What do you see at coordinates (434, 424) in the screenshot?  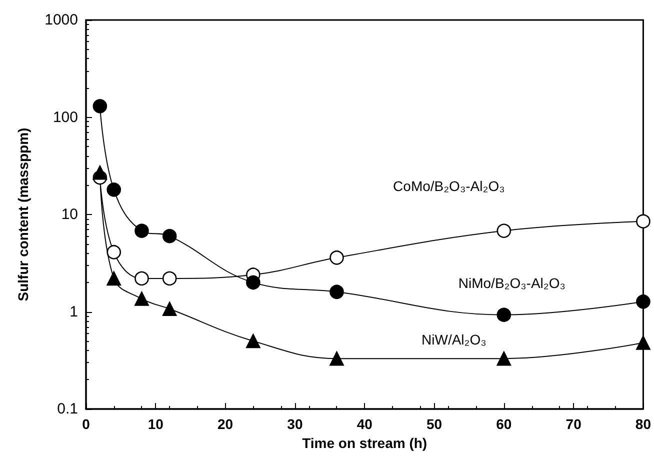 I see `x-tick-label: 50` at bounding box center [434, 424].